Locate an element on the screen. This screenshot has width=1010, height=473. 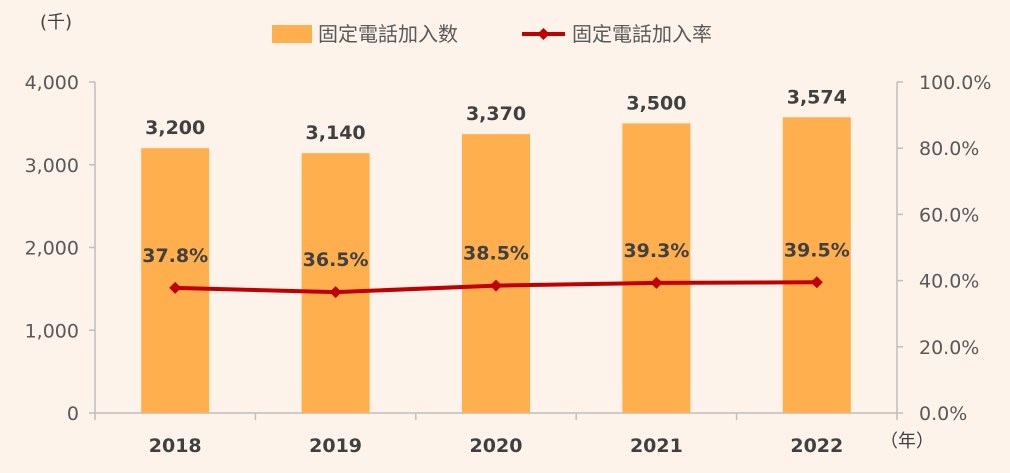
right-axis-tick-label: 20.0% is located at coordinates (949, 348).